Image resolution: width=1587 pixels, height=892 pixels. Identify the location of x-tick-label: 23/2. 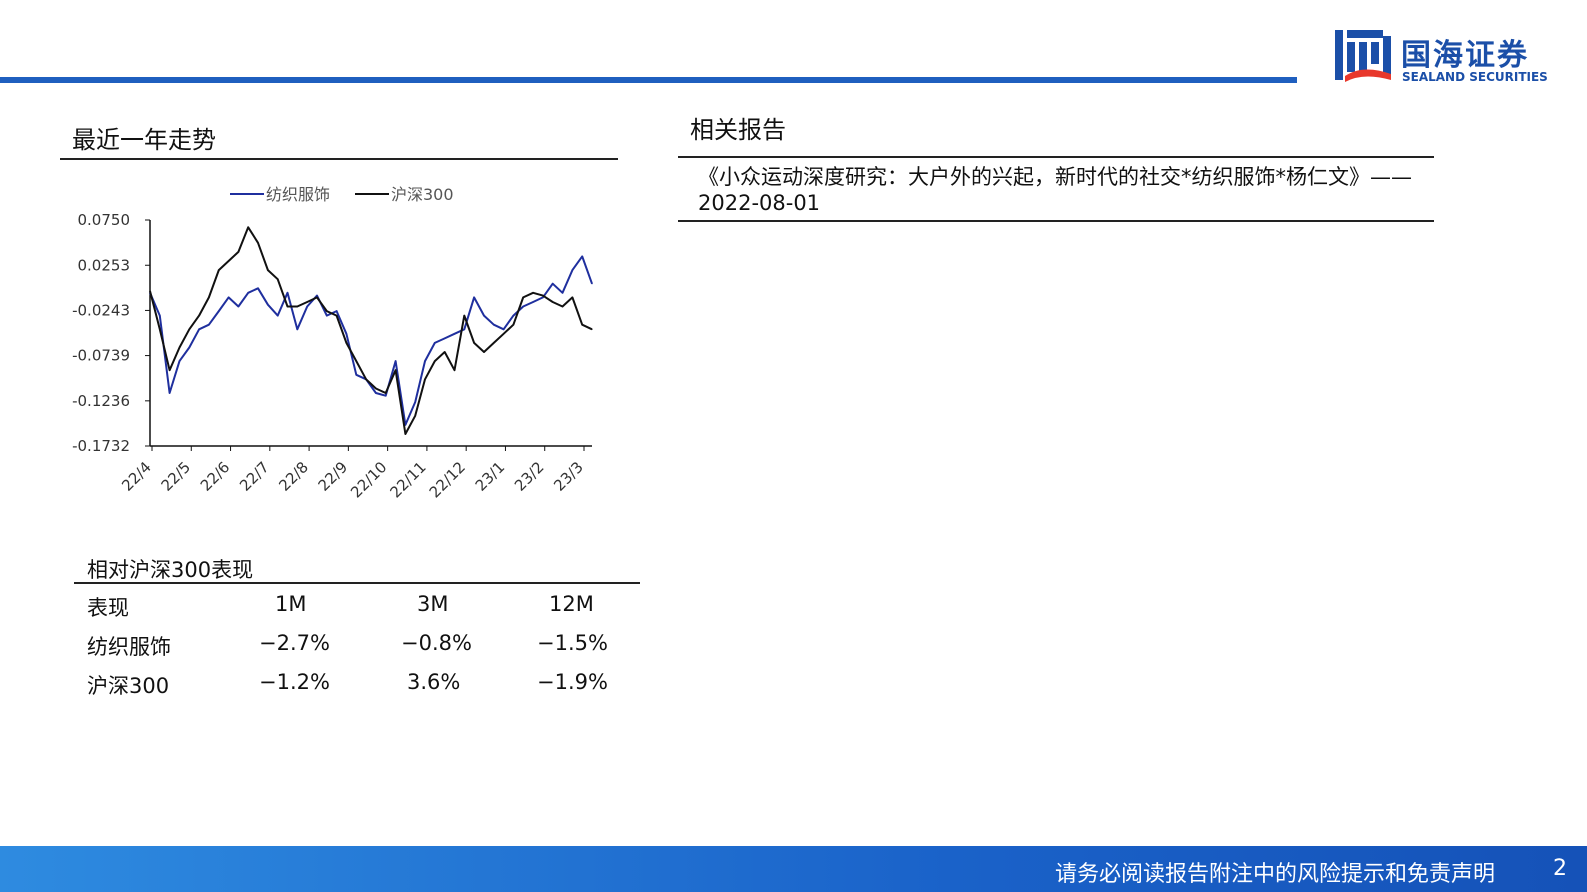
(529, 476).